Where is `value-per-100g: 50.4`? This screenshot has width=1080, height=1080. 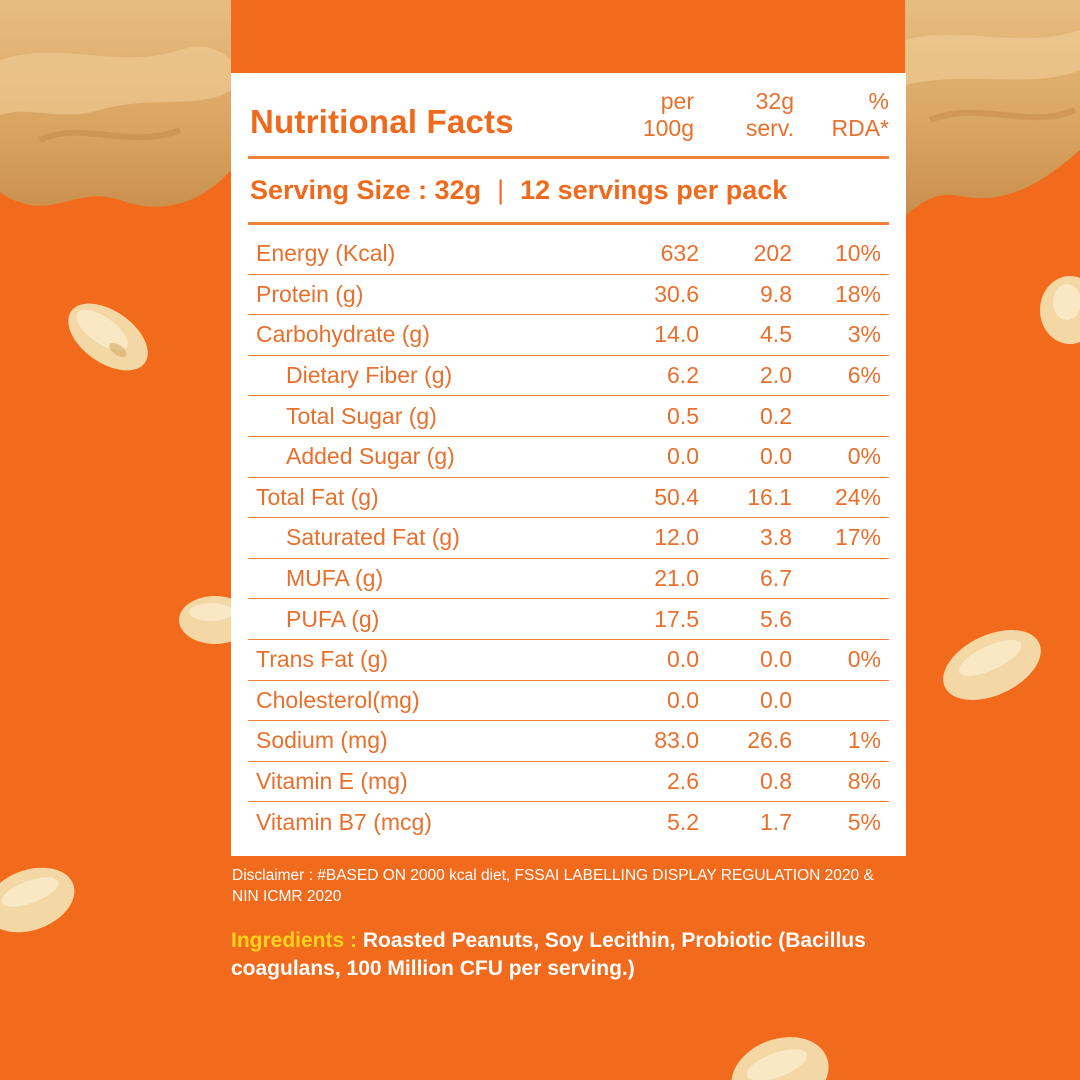 value-per-100g: 50.4 is located at coordinates (676, 496).